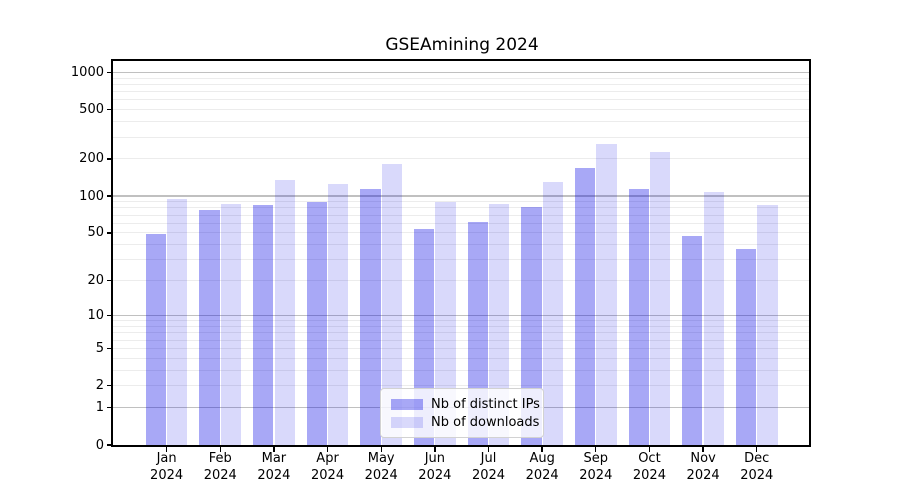 Image resolution: width=900 pixels, height=500 pixels. I want to click on x-tick-label-dec: Dec 2024, so click(757, 467).